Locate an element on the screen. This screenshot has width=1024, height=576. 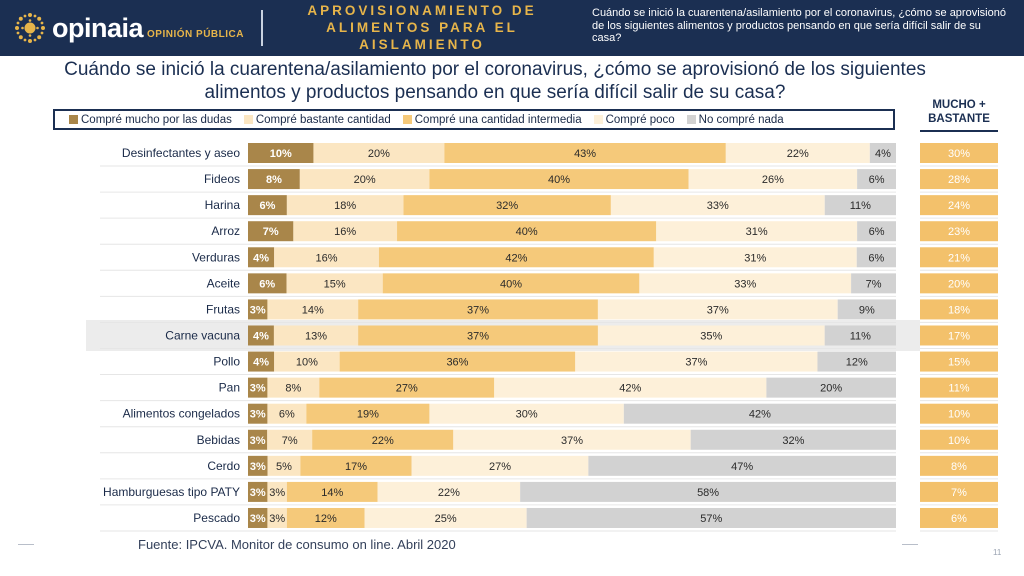
legend-label: Compré una cantidad intermedia is located at coordinates (498, 119).